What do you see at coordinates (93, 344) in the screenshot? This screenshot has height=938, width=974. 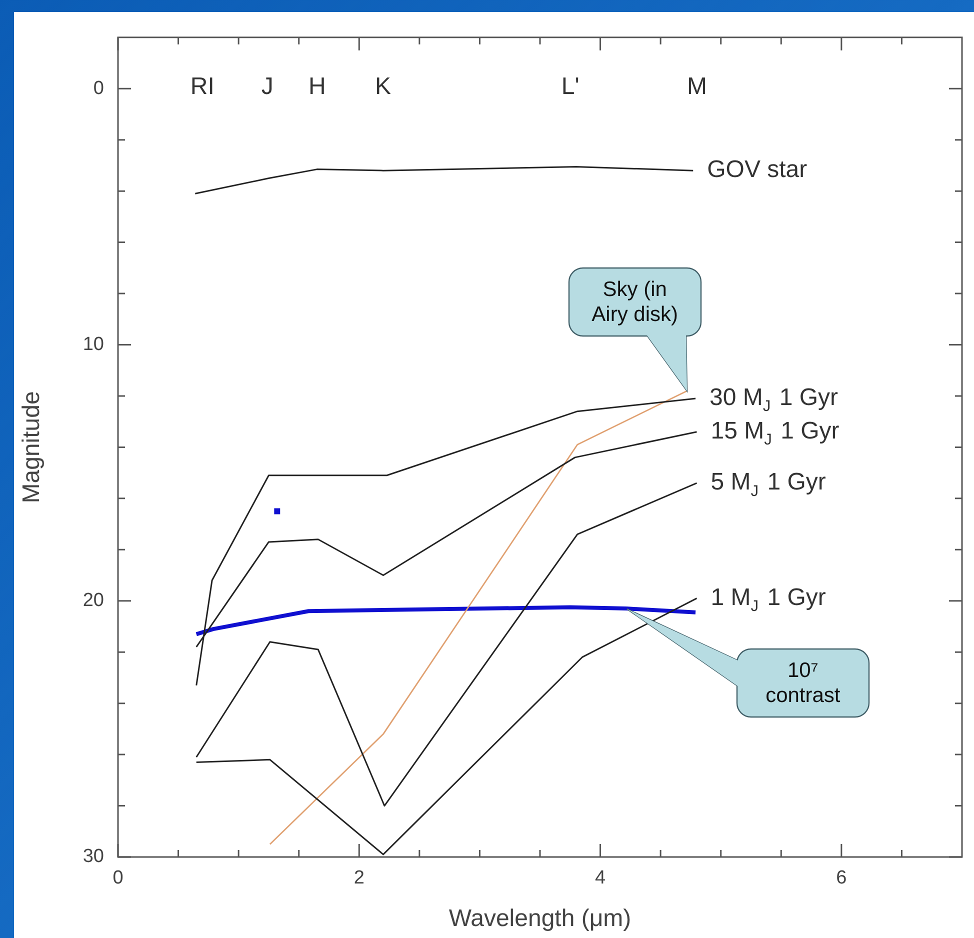 I see `y-tick-label: 10` at bounding box center [93, 344].